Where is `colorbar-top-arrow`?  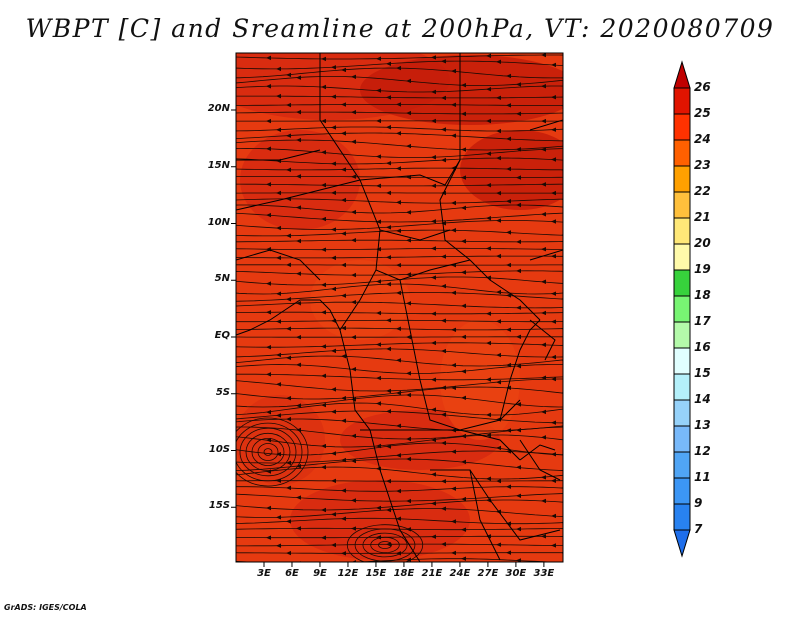
colorbar-top-arrow is located at coordinates (682, 74).